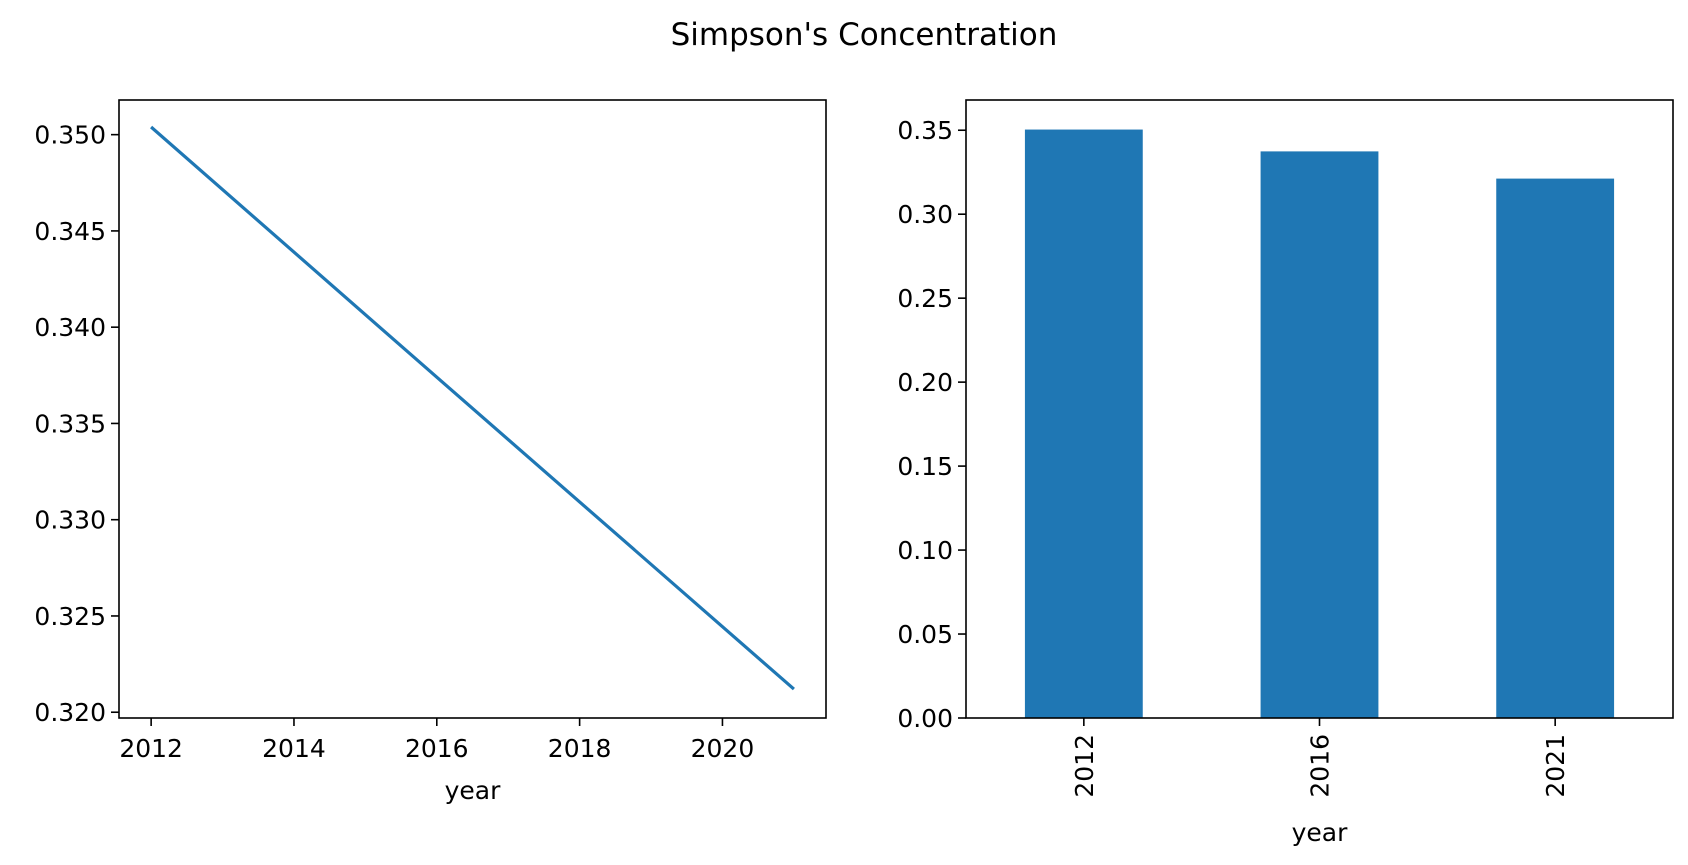 This screenshot has height=865, width=1688. Describe the element at coordinates (931, 424) in the screenshot. I see `bar-chart-y-axis: 0.00 0.05 0.10 0.15 0.20 0.25 0.30 0.35` at that location.